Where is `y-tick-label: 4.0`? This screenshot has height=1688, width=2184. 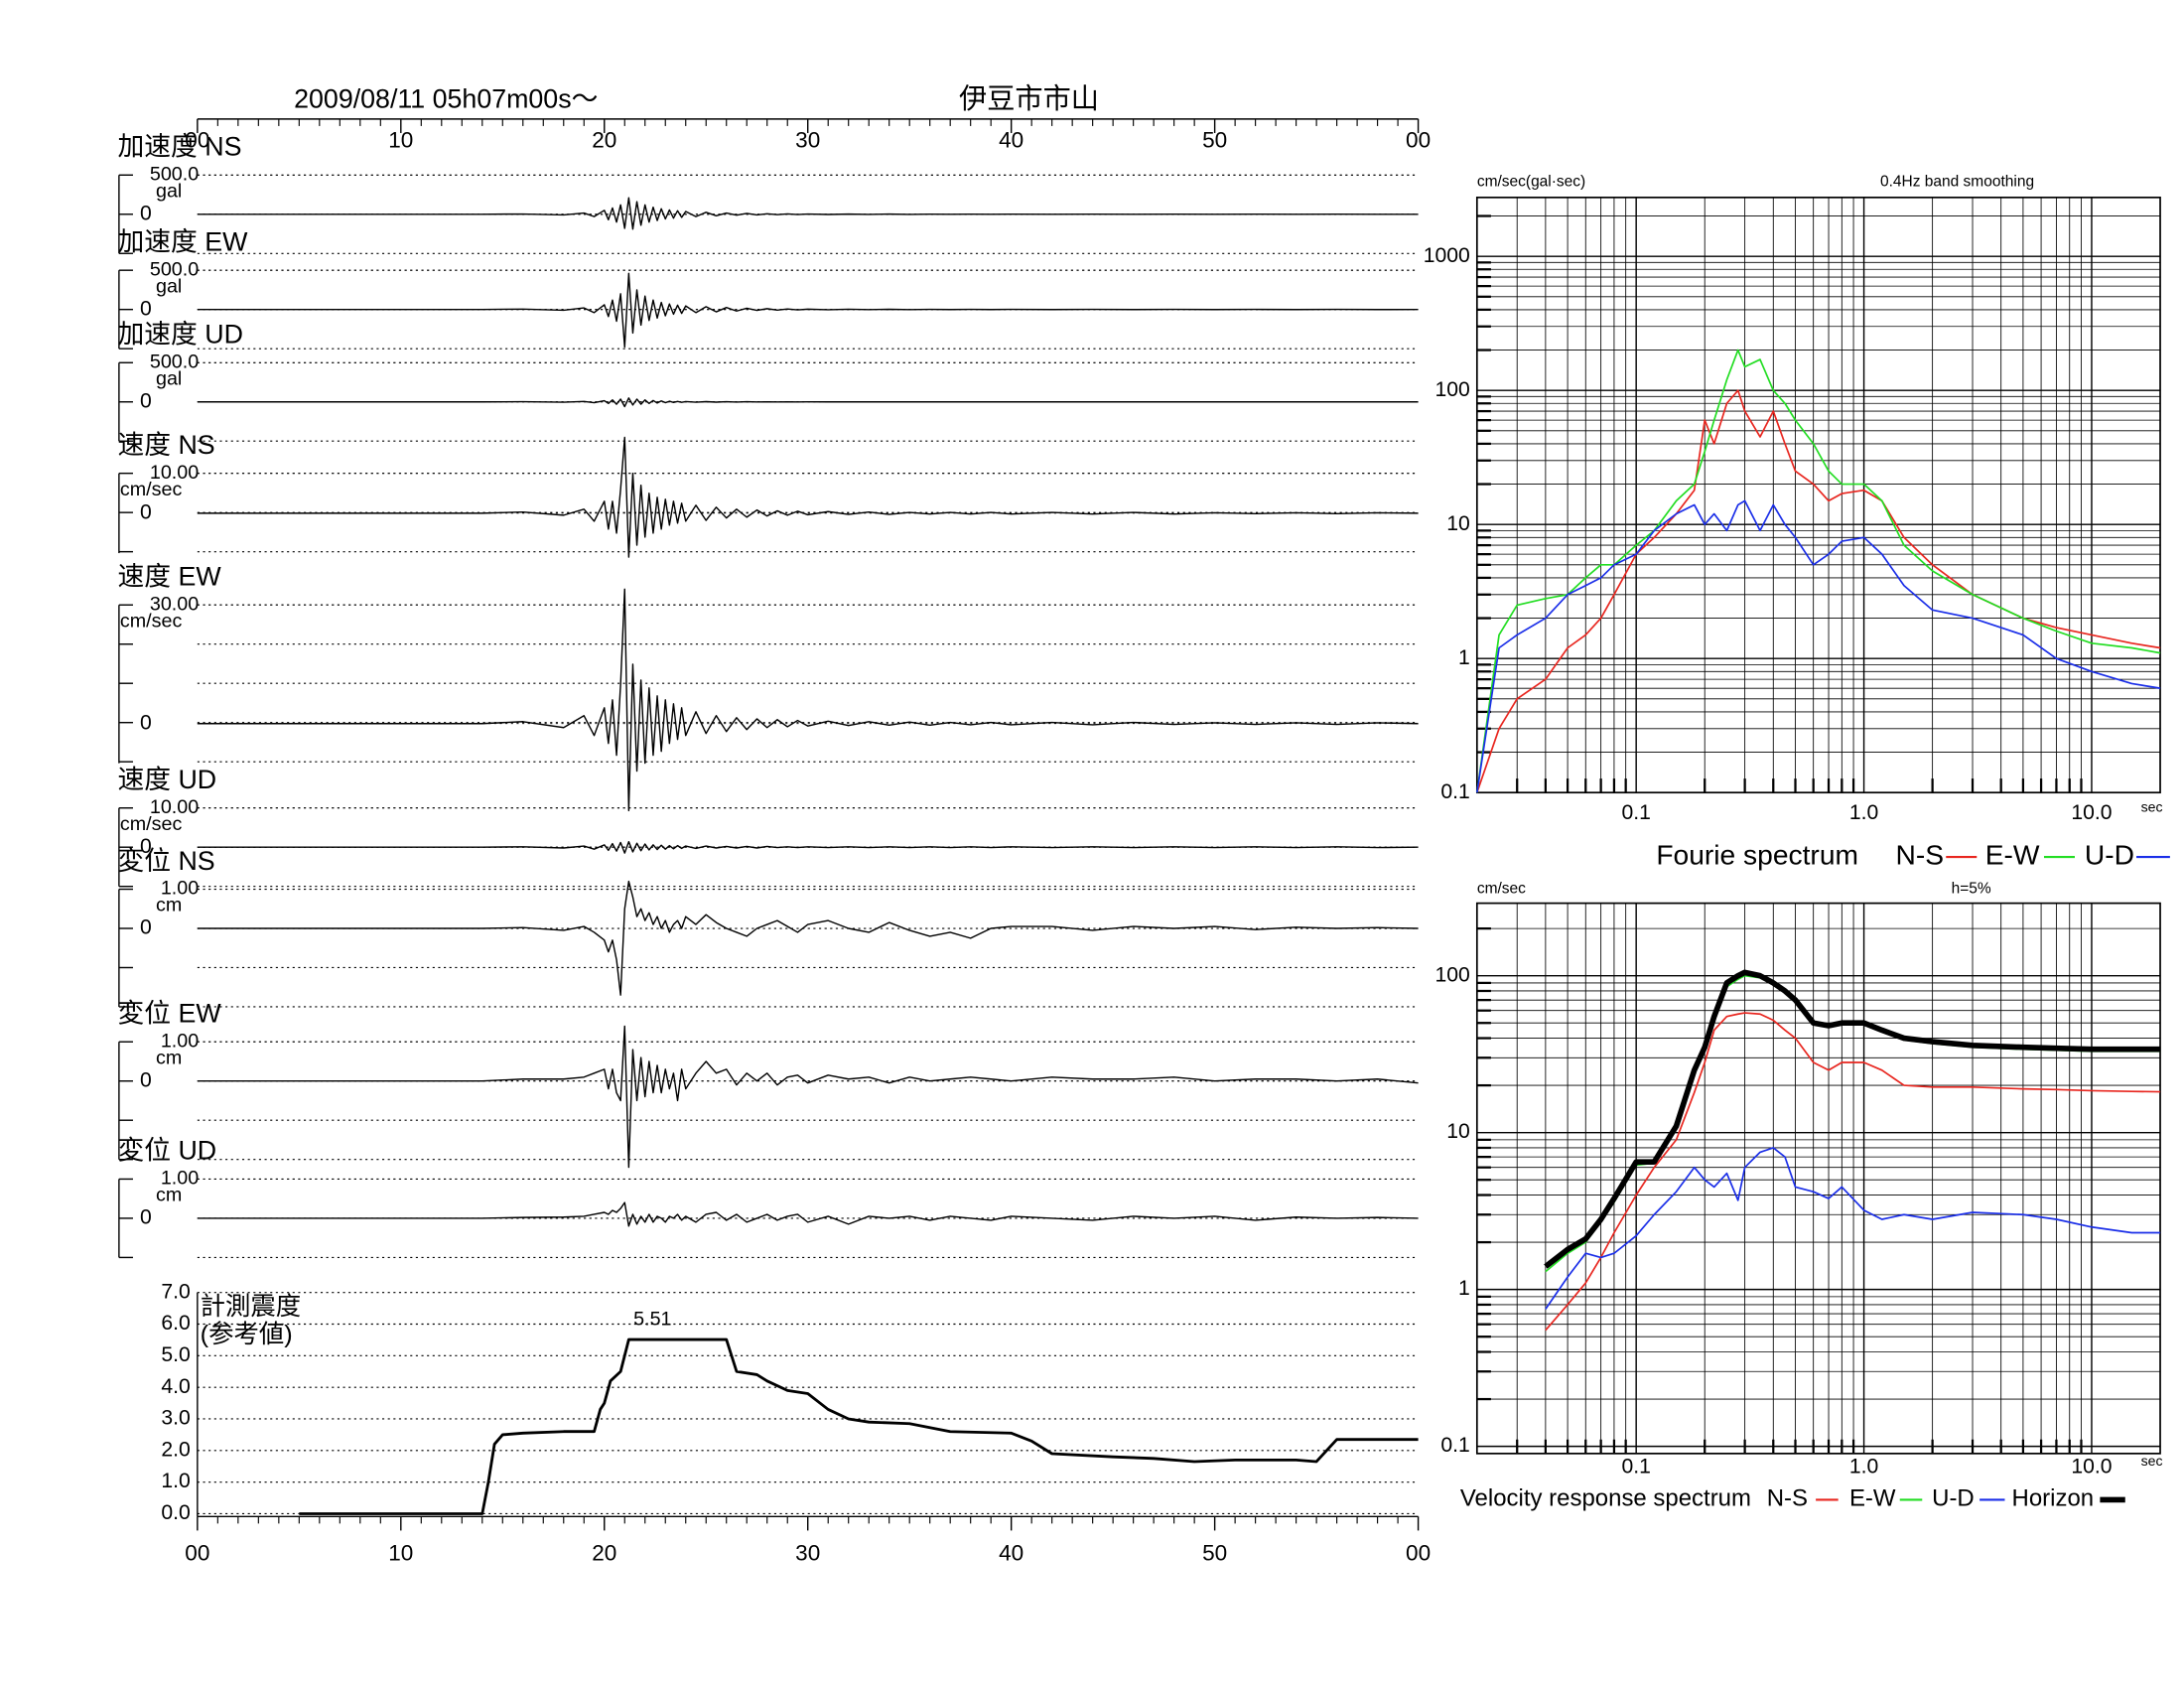 y-tick-label: 4.0 is located at coordinates (175, 1386).